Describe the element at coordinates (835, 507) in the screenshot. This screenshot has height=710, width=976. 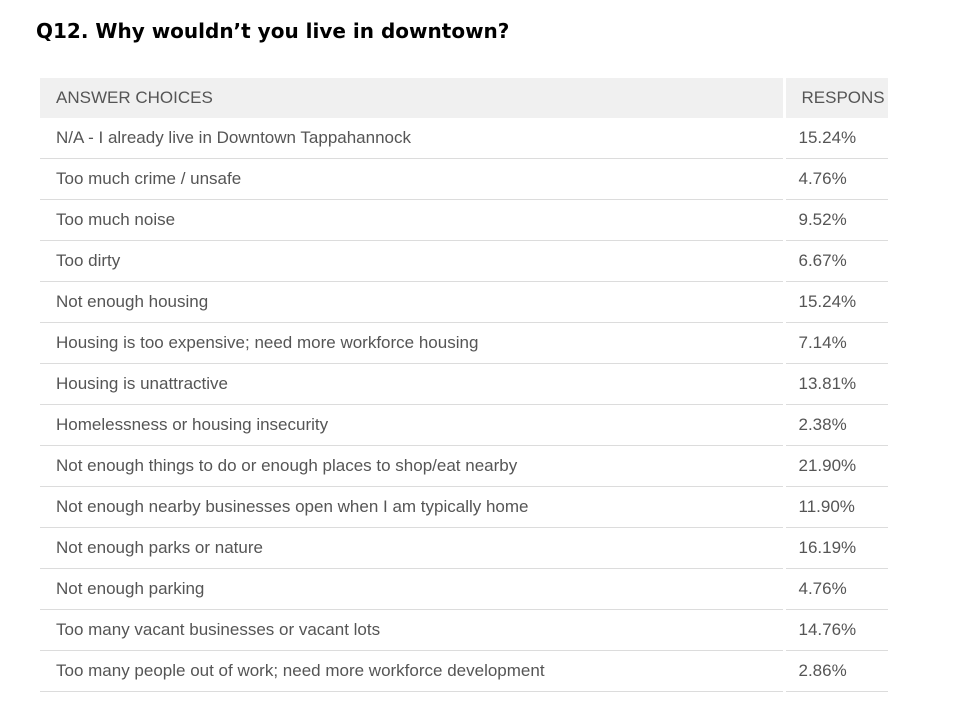
I see `response-percent: 11.90%` at that location.